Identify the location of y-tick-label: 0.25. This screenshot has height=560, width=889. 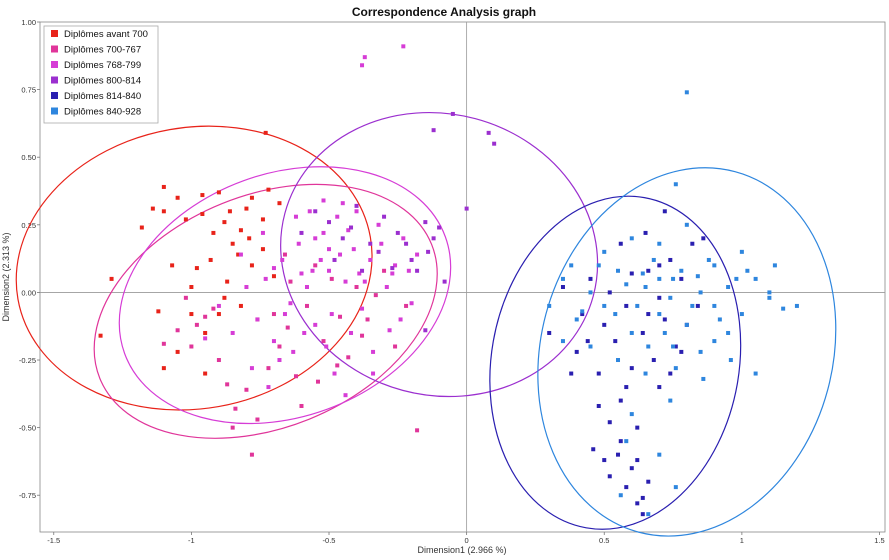
(28, 225).